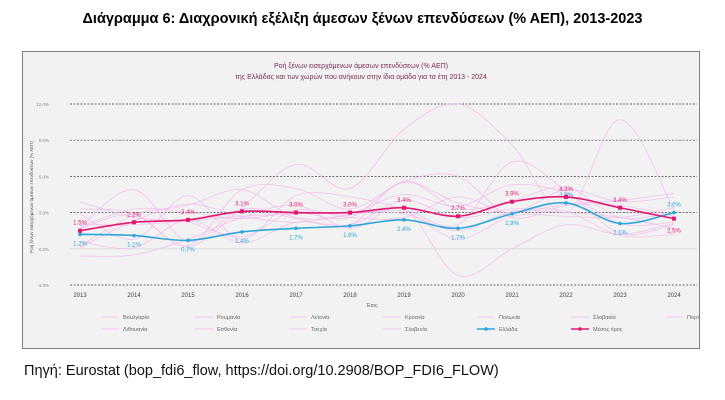  What do you see at coordinates (134, 246) in the screenshot?
I see `data-label: 1.1%` at bounding box center [134, 246].